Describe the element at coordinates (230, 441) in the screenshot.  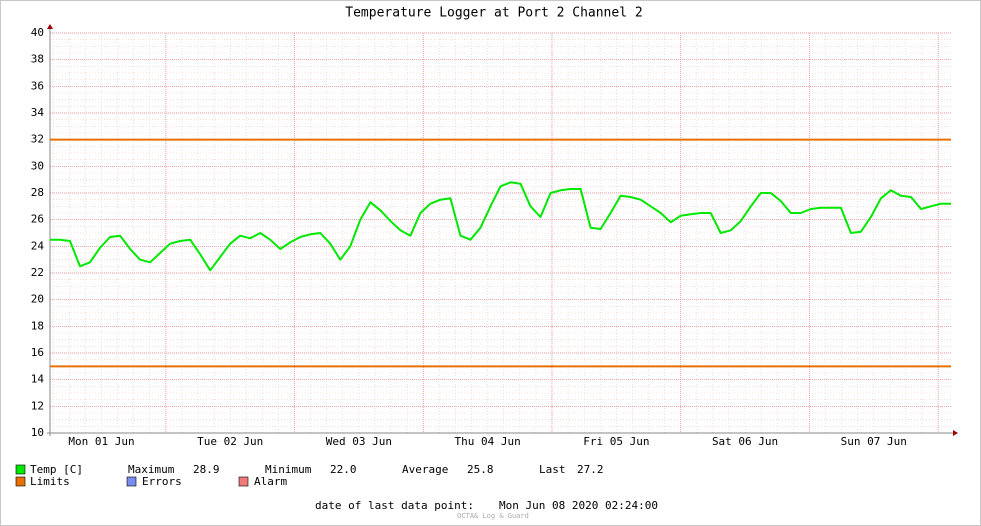
I see `x-tick-label: Tue 02 Jun` at that location.